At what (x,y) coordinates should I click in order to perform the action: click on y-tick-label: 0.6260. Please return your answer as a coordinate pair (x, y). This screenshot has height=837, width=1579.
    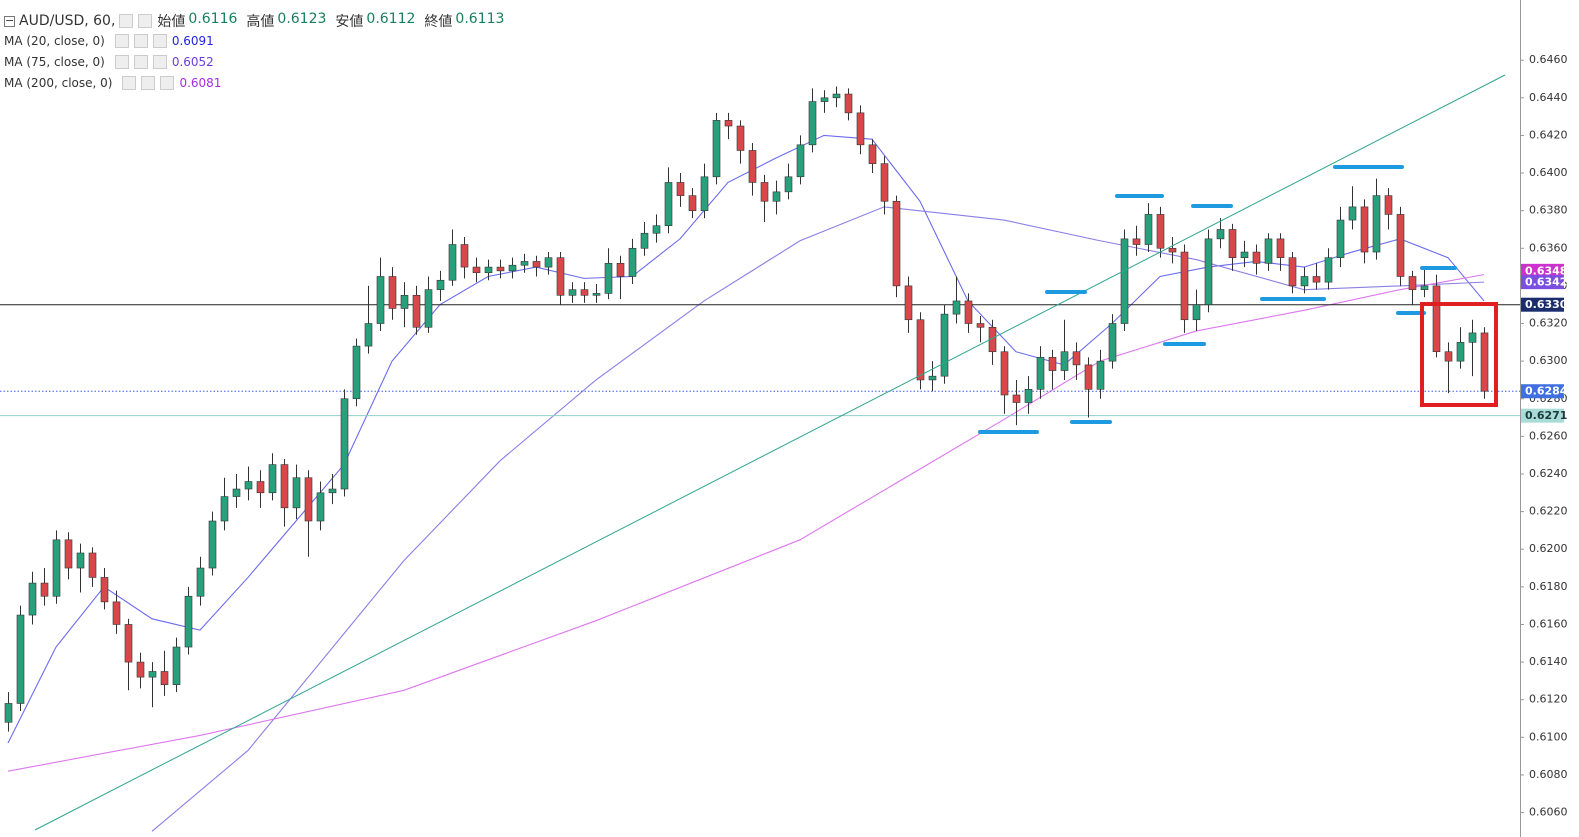
    Looking at the image, I should click on (1548, 435).